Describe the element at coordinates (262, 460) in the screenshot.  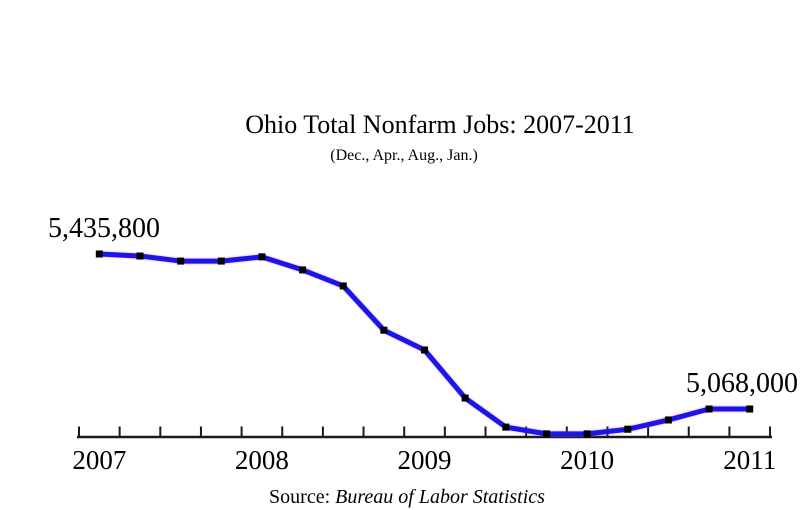
I see `x-axis-year-label: 2008` at that location.